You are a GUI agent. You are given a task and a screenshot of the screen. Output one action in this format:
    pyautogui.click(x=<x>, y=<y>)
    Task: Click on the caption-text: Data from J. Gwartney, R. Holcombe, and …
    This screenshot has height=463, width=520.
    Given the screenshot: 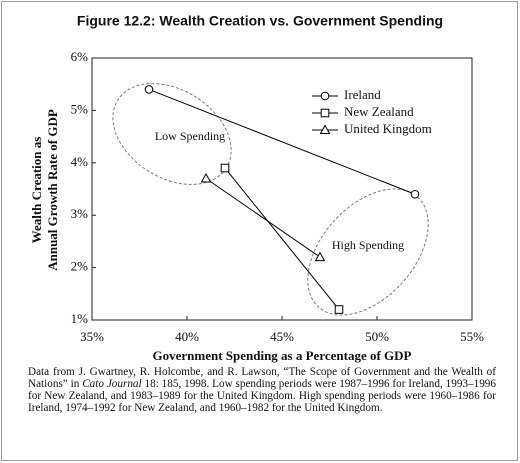 What is the action you would take?
    pyautogui.click(x=262, y=378)
    